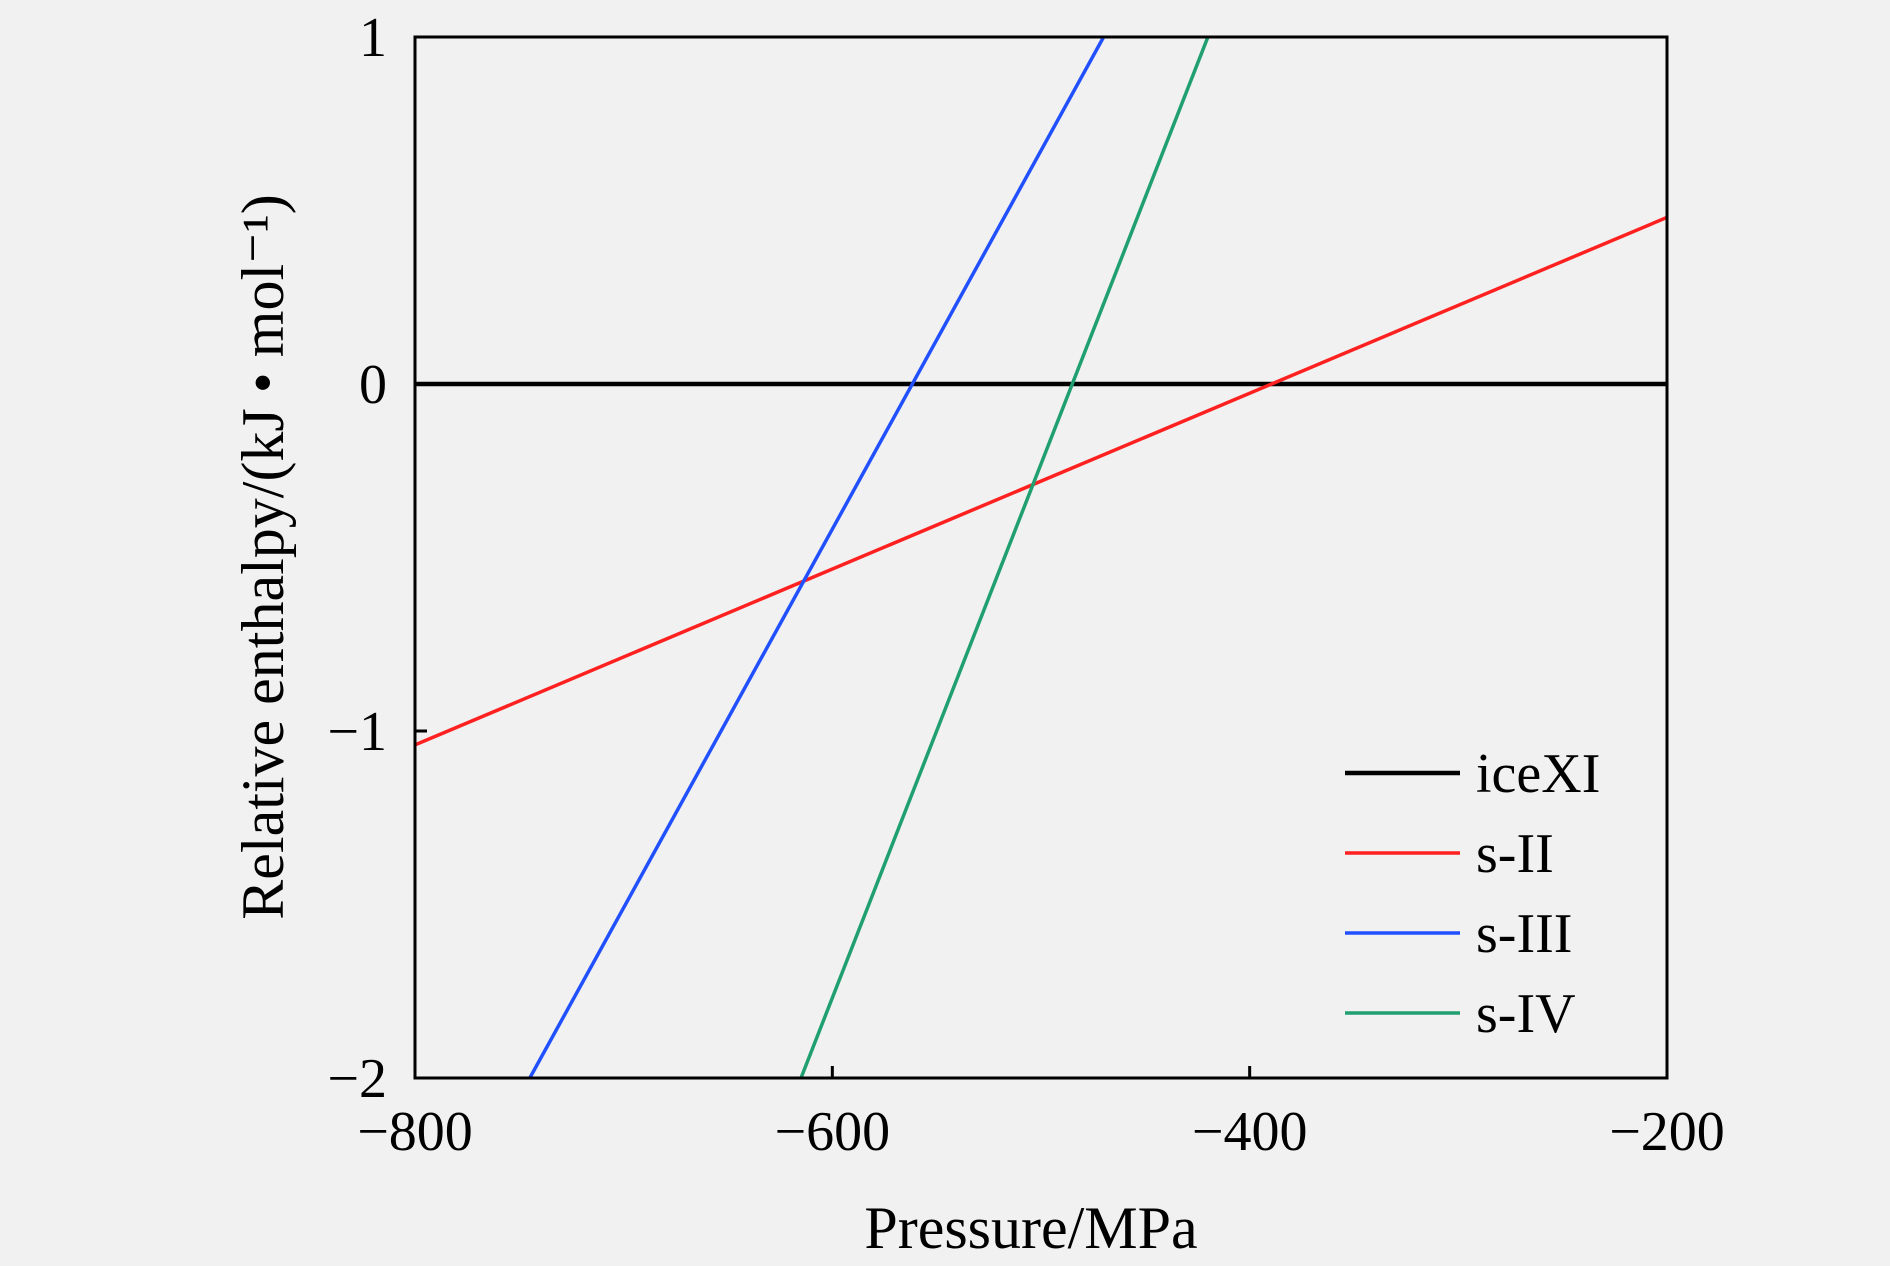 Image resolution: width=1890 pixels, height=1266 pixels. I want to click on legend: iceXI s-II s-III s-IV, so click(1472, 894).